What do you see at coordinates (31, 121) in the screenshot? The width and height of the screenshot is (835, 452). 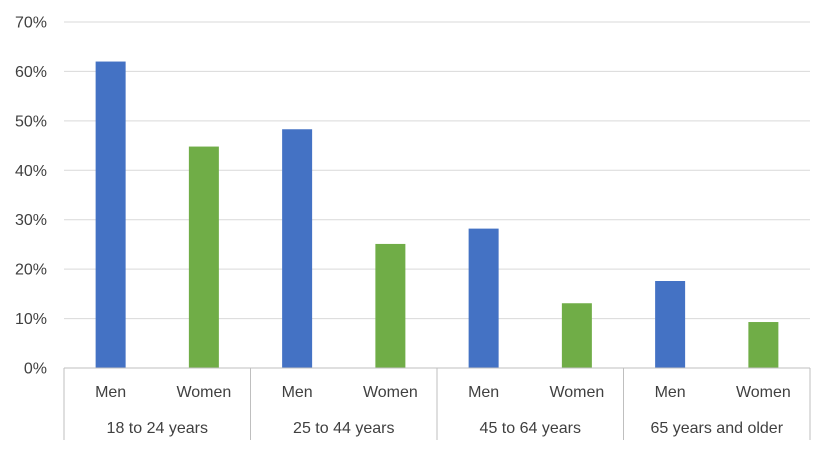 I see `y-tick-label: 50%` at bounding box center [31, 121].